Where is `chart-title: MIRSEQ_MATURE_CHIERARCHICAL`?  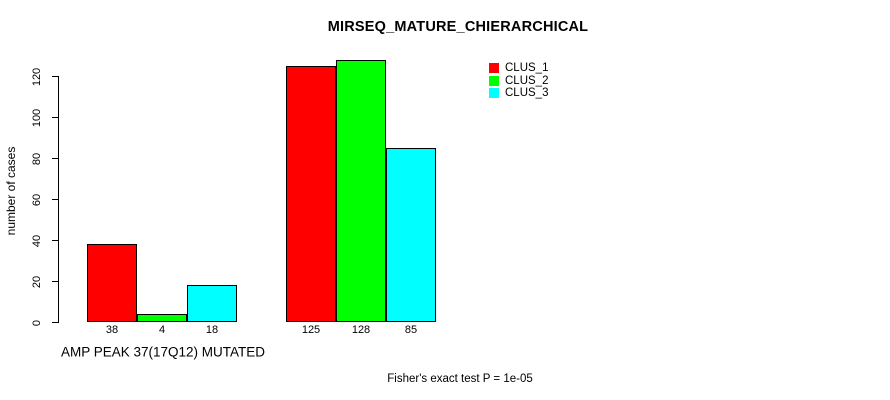
chart-title: MIRSEQ_MATURE_CHIERARCHICAL is located at coordinates (458, 27).